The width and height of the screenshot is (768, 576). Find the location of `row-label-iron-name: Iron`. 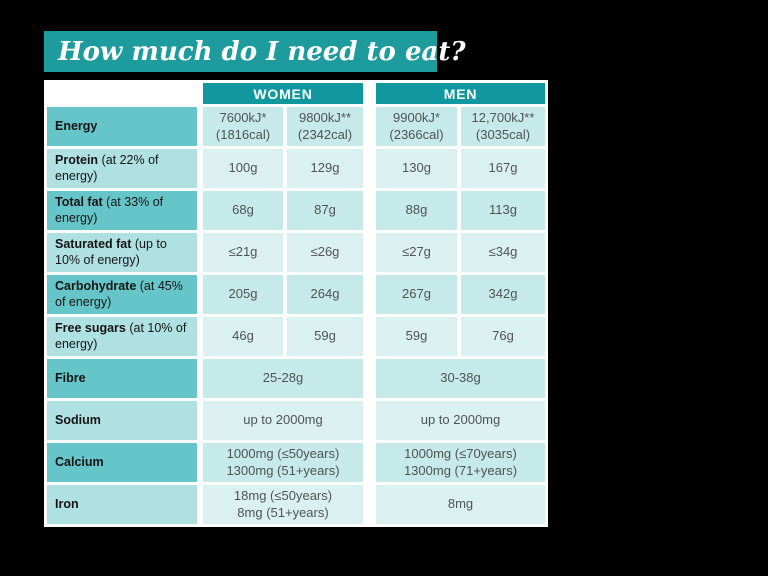

row-label-iron-name: Iron is located at coordinates (67, 503).